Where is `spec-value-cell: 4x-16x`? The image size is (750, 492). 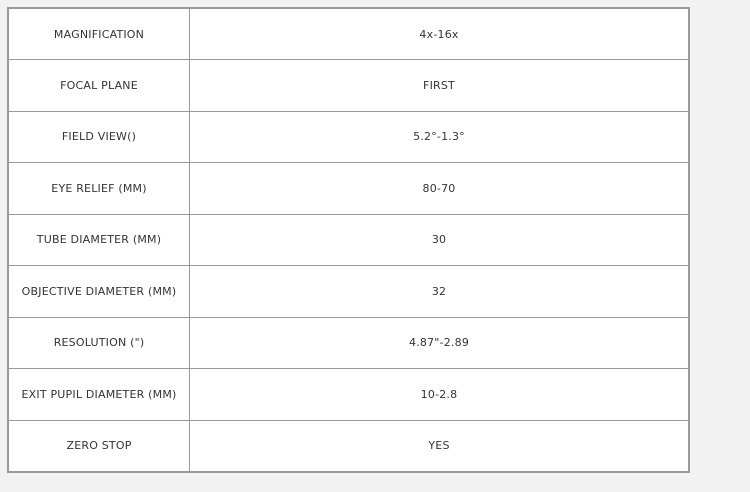
spec-value-cell: 4x-16x is located at coordinates (439, 33).